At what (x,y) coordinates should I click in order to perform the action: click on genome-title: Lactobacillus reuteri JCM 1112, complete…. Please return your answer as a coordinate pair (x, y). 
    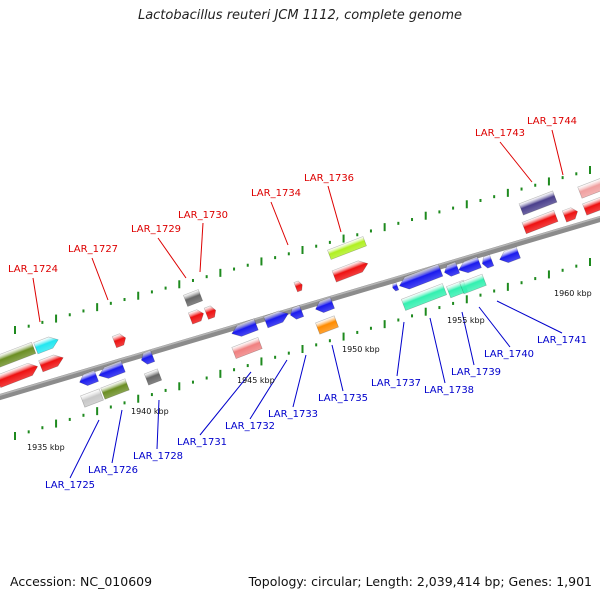
    Looking at the image, I should click on (300, 15).